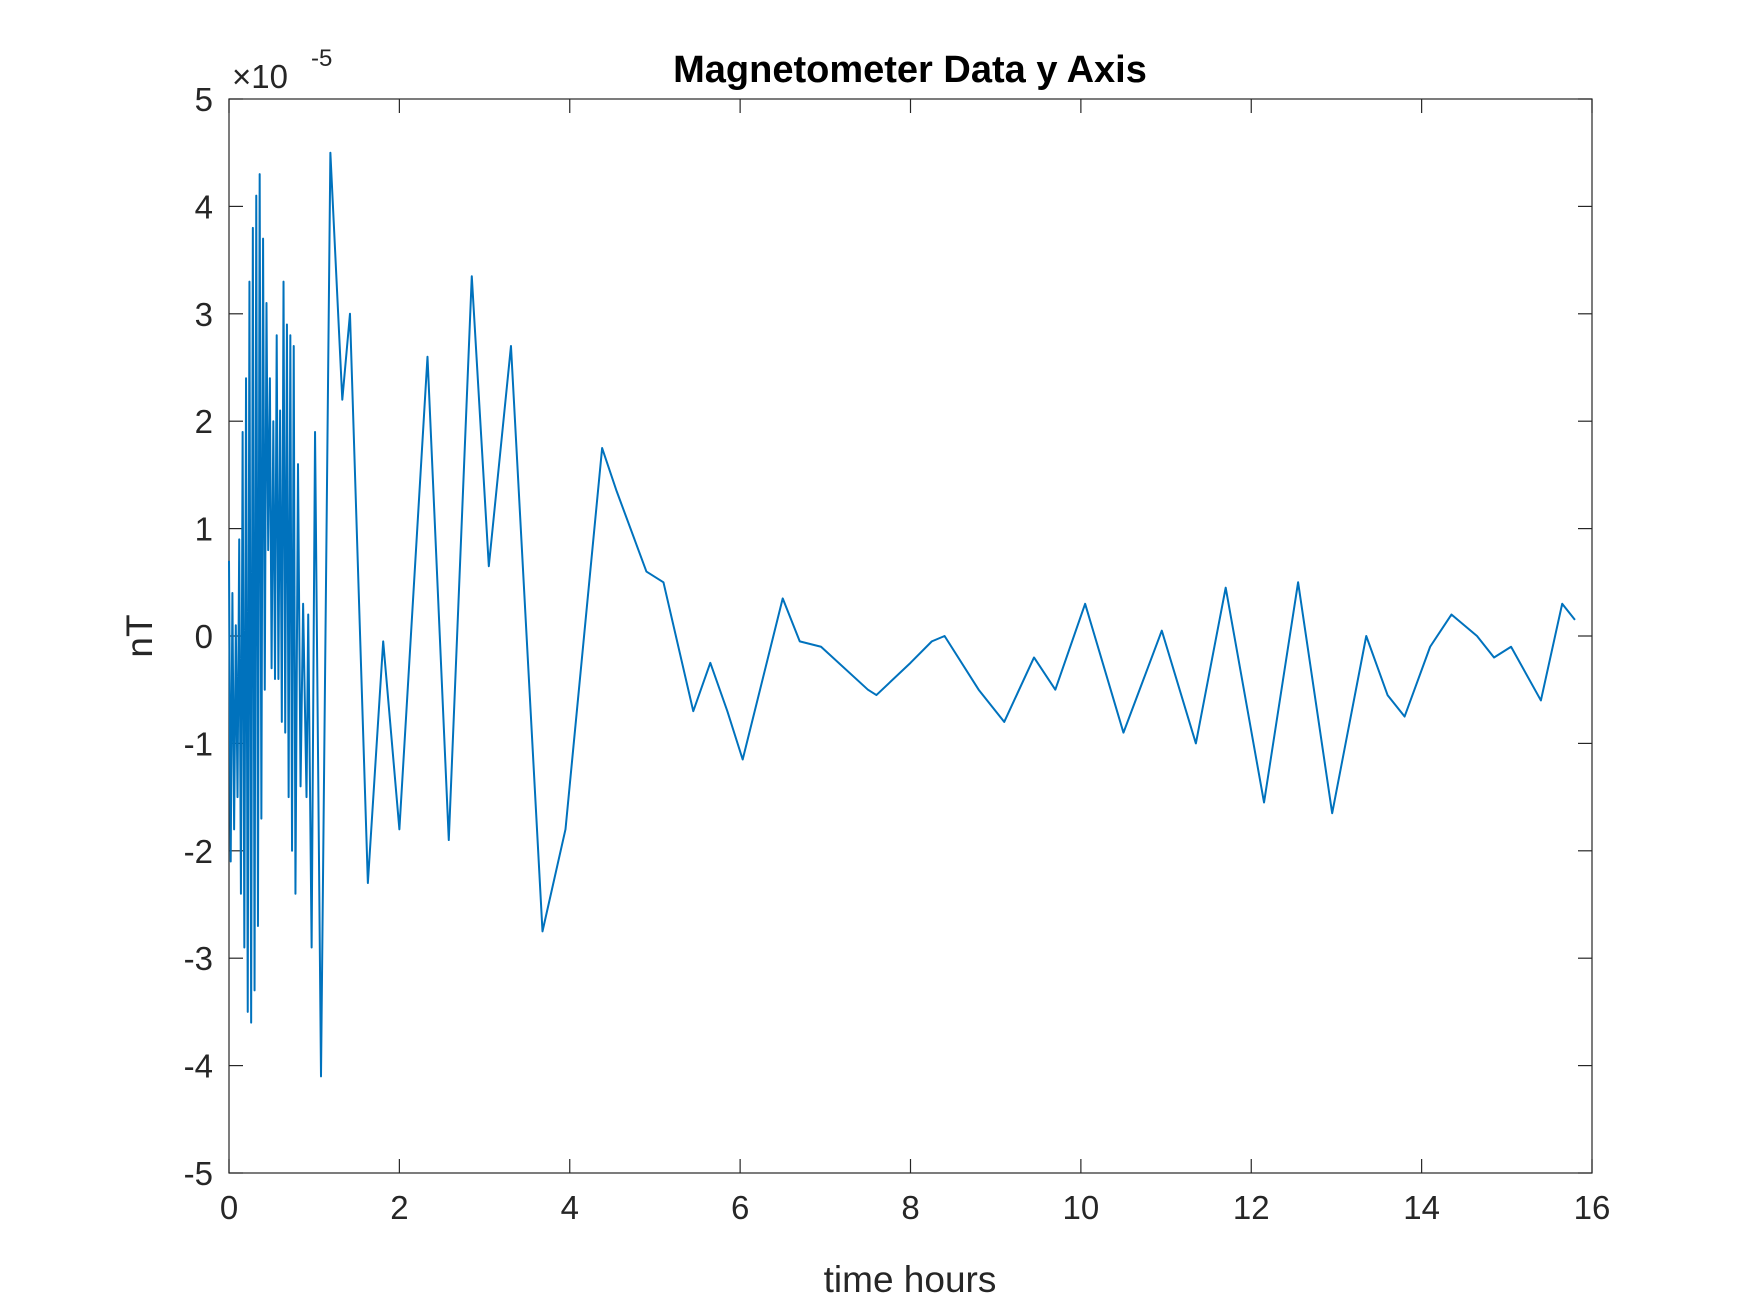  I want to click on x-tick-label: 12, so click(1251, 1207).